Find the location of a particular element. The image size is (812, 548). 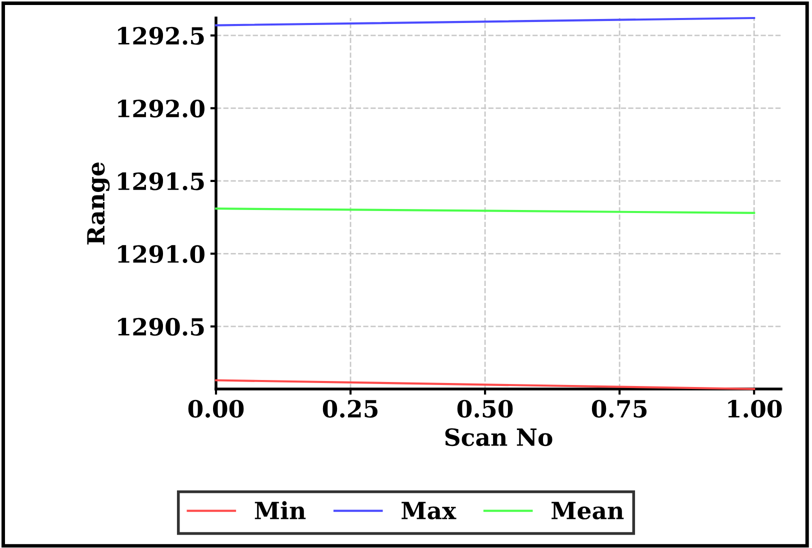

y-tick-label: 1290.5 is located at coordinates (161, 327).